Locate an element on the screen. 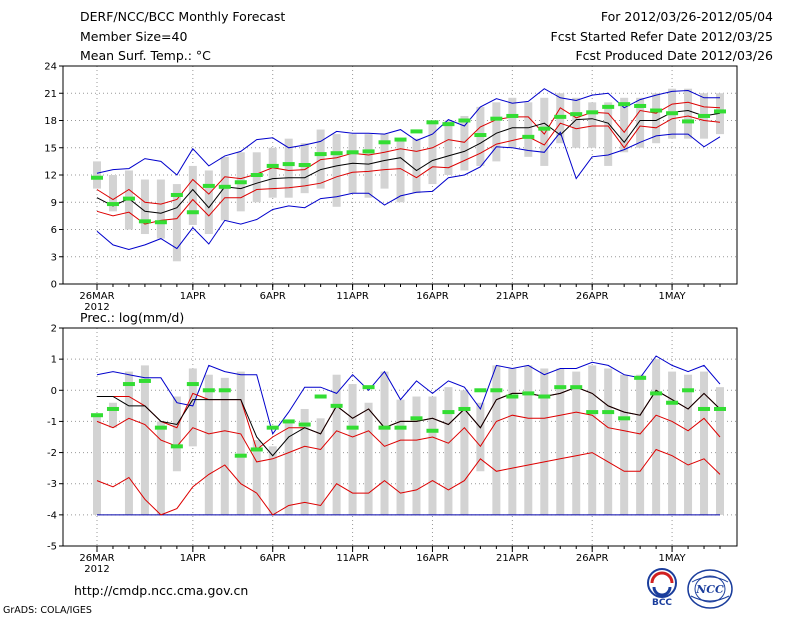 Image resolution: width=800 pixels, height=618 pixels. x-tick-label: 6APR is located at coordinates (273, 558).